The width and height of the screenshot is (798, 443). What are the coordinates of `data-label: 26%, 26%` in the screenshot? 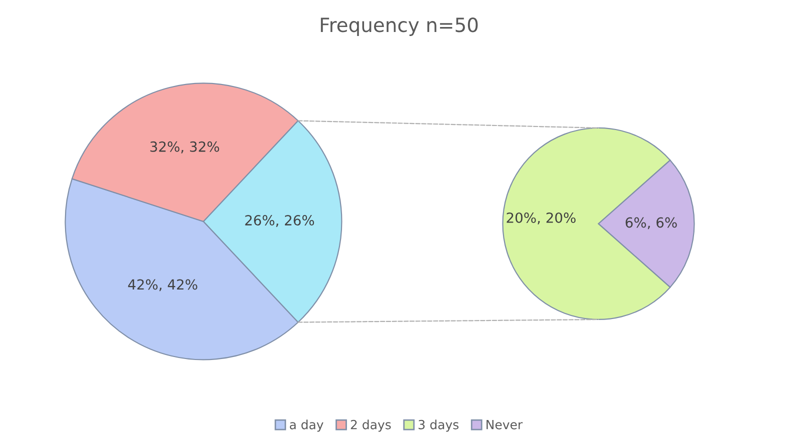 It's located at (279, 221).